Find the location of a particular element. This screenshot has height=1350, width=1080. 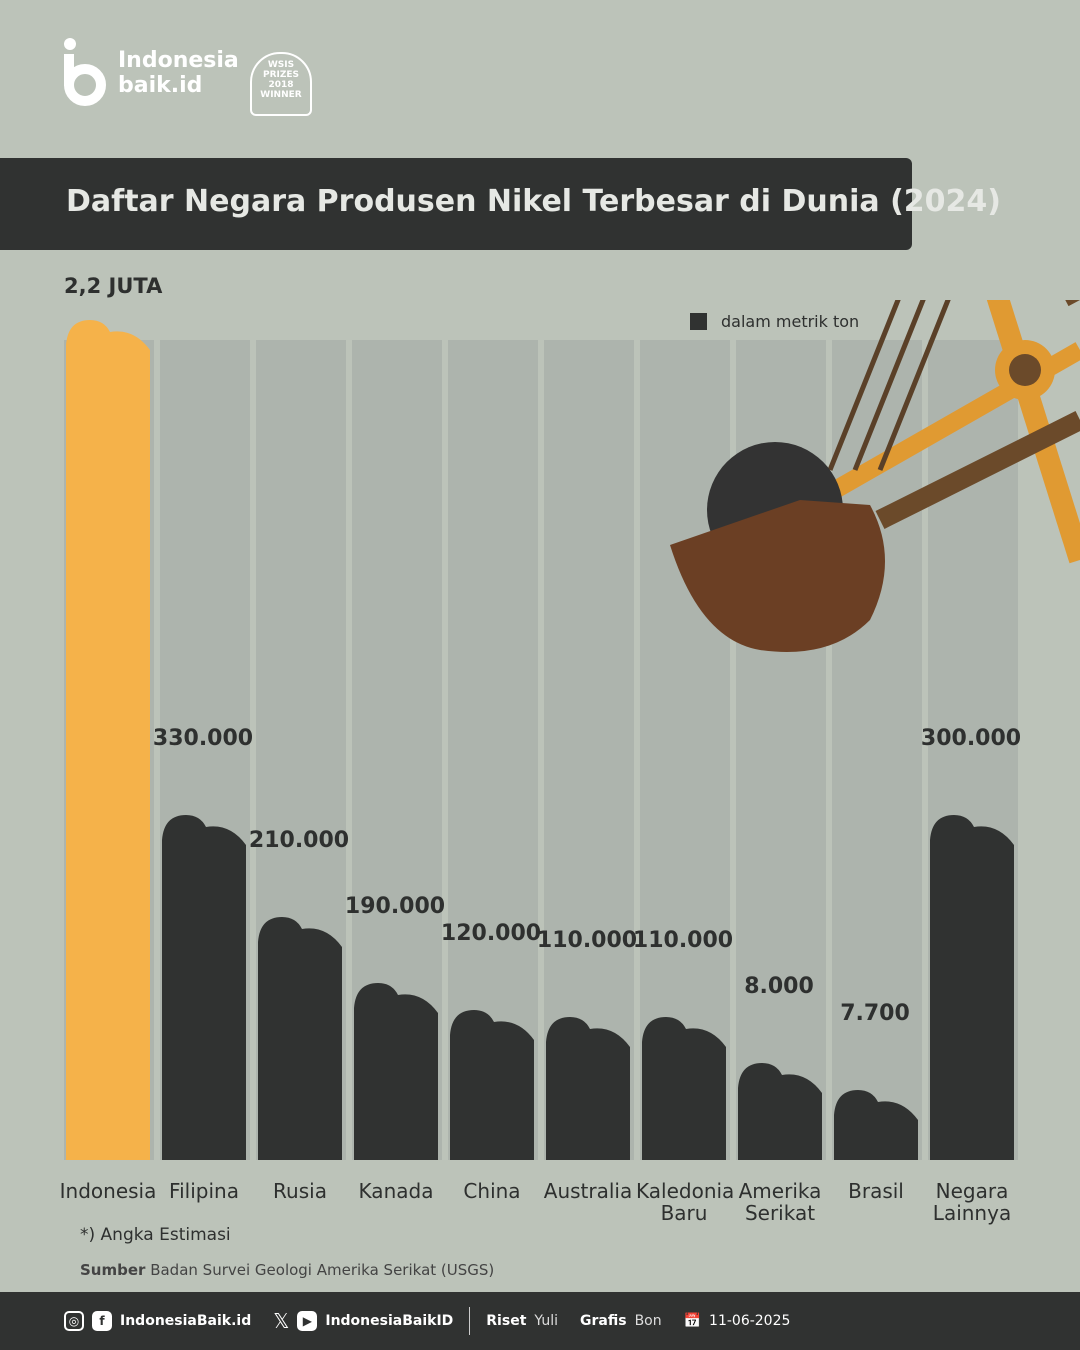

brand-line1: Indonesia is located at coordinates (178, 60).